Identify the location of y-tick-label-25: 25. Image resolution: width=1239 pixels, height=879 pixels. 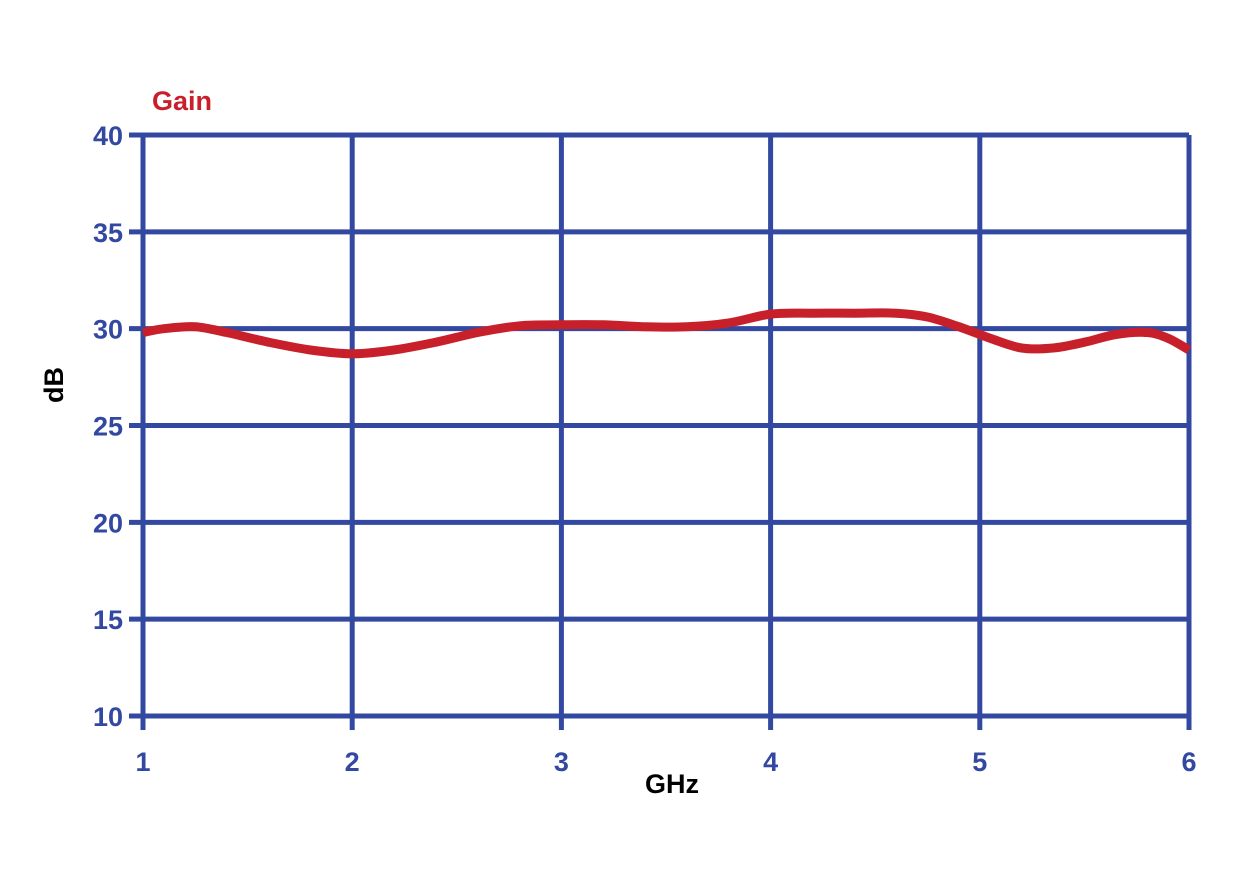
(108, 427).